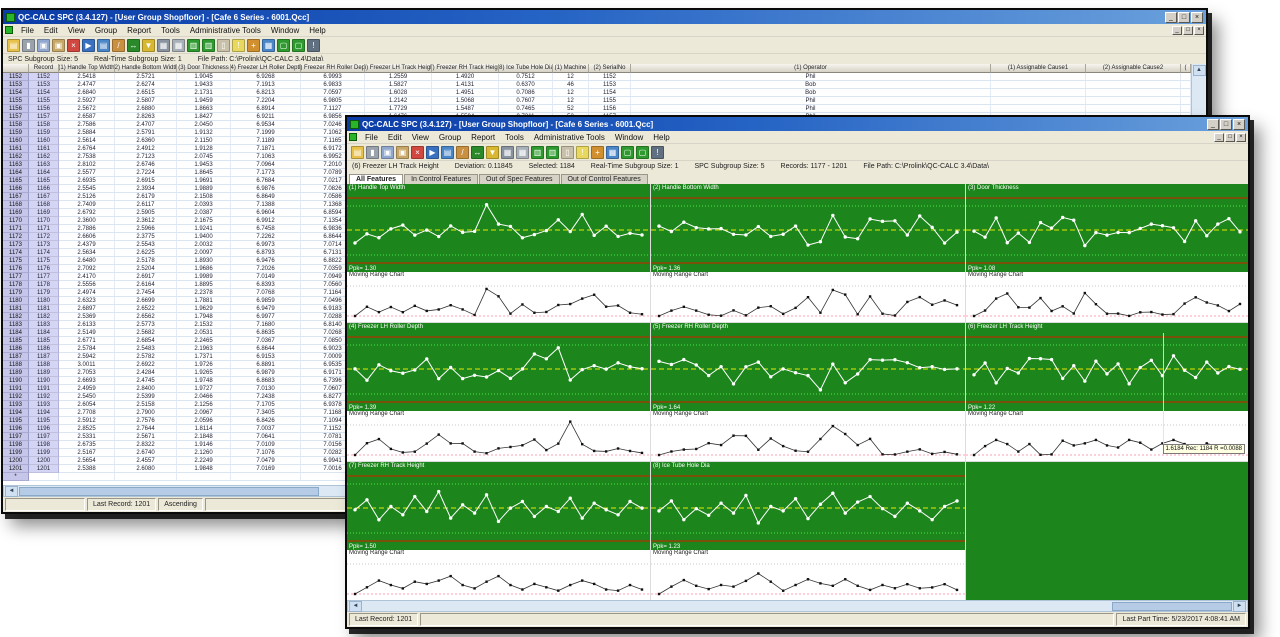 This screenshot has width=1280, height=637. I want to click on monitor-green2-icon: ▢, so click(298, 45).